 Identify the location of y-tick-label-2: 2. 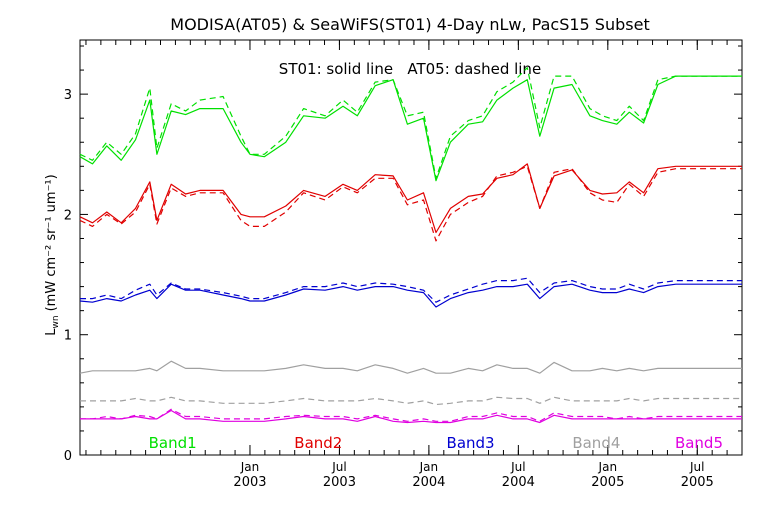
(68, 215).